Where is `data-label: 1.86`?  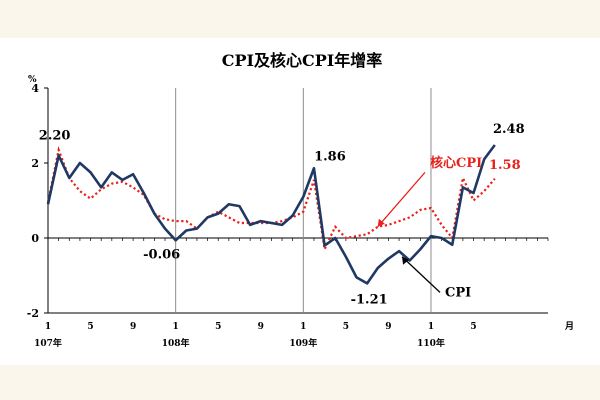 data-label: 1.86 is located at coordinates (330, 156).